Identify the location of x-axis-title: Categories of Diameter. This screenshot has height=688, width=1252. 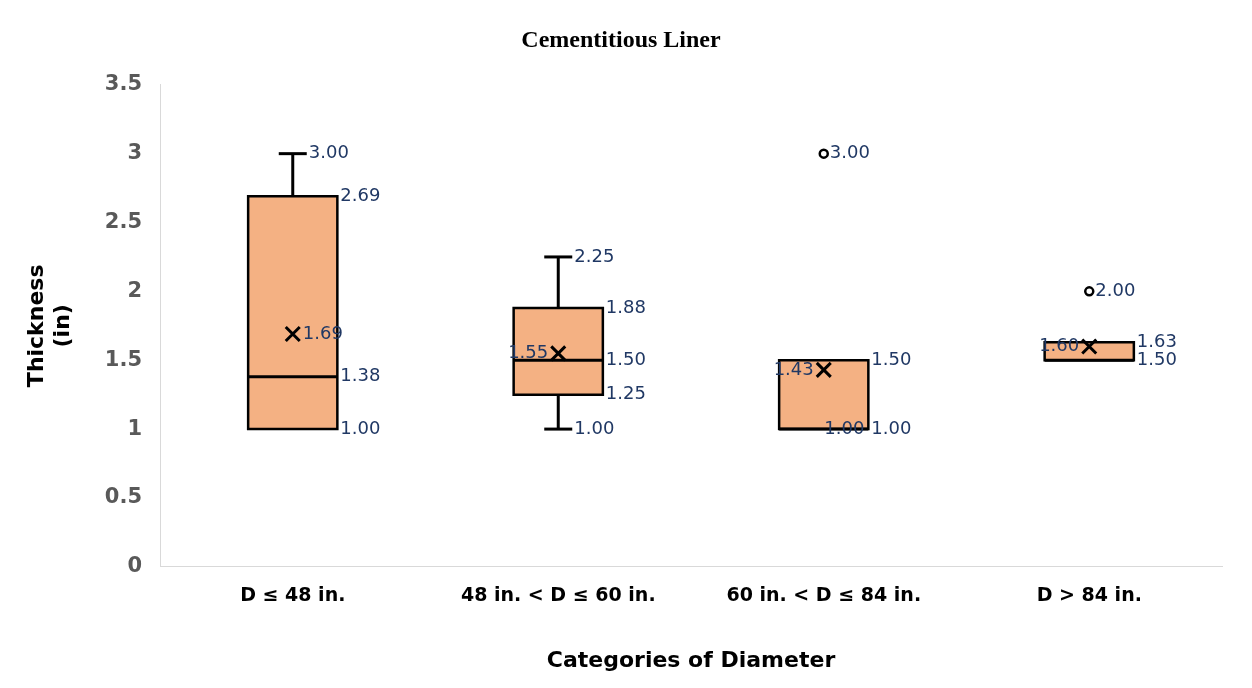
(691, 659).